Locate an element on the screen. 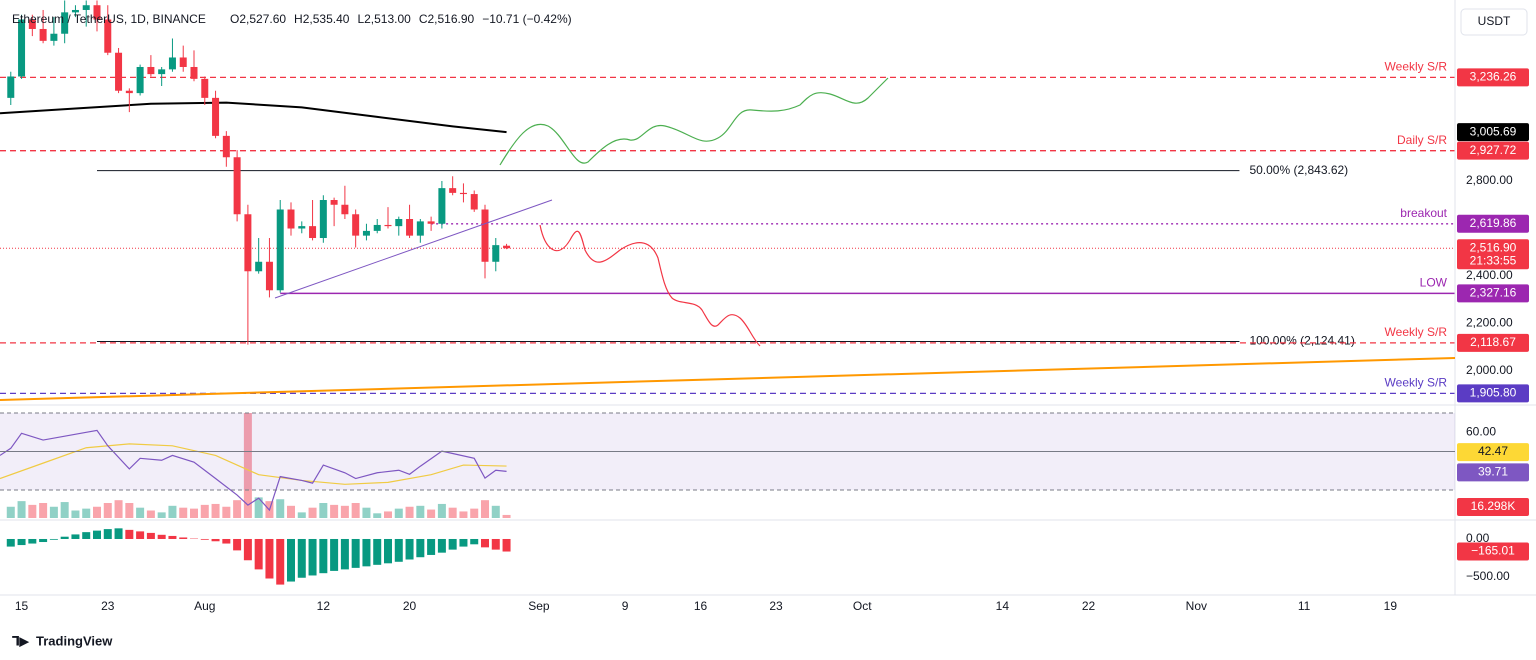 Image resolution: width=1536 pixels, height=660 pixels. x-tick-label: 15 is located at coordinates (22, 606).